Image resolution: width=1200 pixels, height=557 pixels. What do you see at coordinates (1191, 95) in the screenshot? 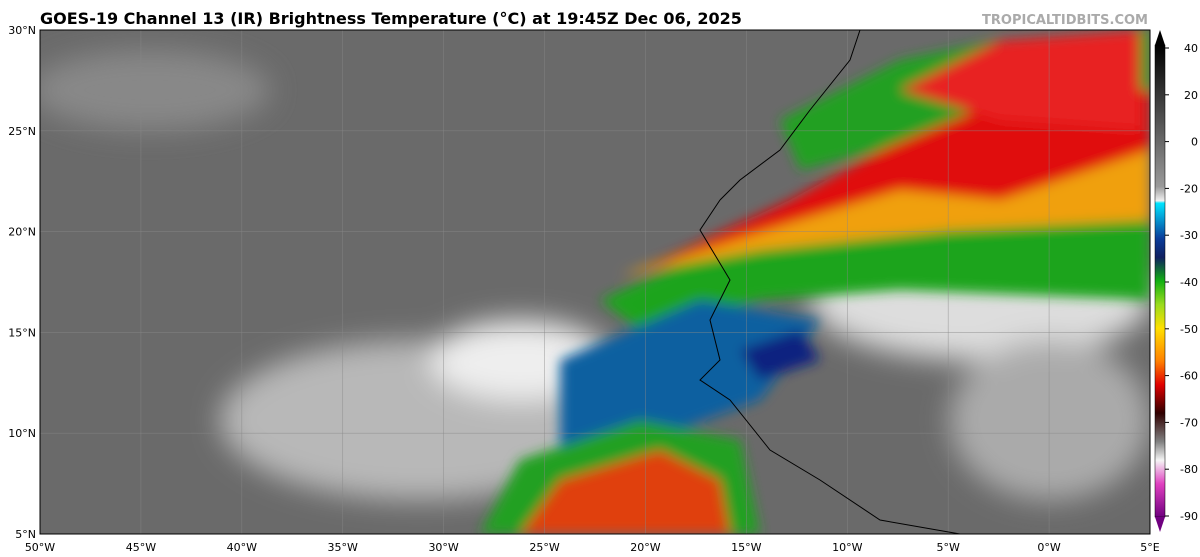
I see `colorbar-tick-label: 20` at bounding box center [1191, 95].